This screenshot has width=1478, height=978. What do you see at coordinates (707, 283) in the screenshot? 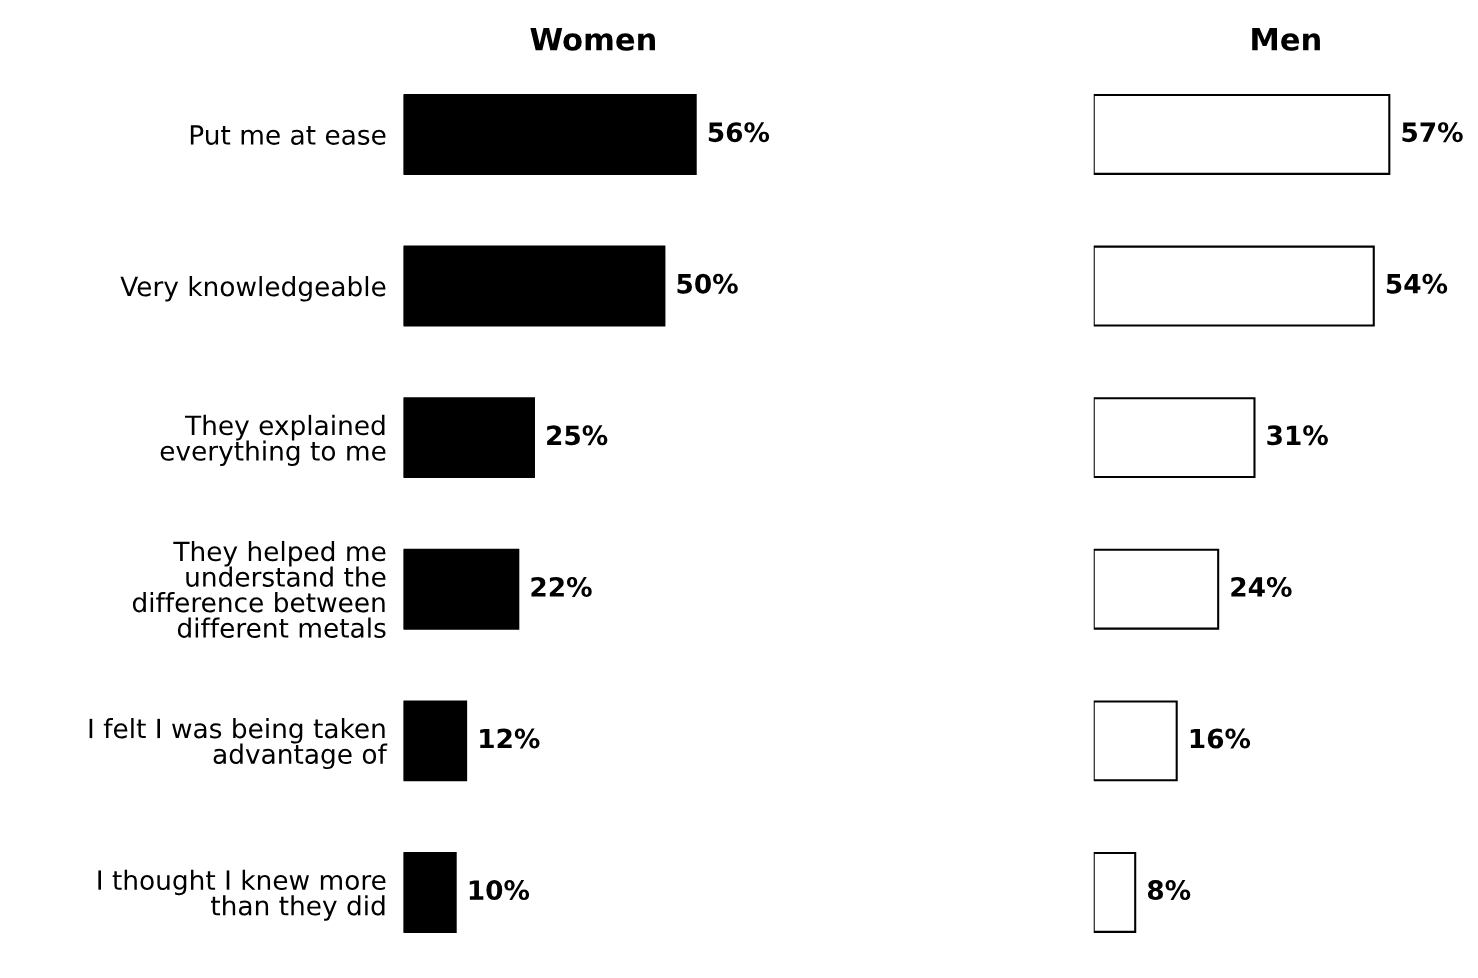
I see `data-label: 50%` at bounding box center [707, 283].